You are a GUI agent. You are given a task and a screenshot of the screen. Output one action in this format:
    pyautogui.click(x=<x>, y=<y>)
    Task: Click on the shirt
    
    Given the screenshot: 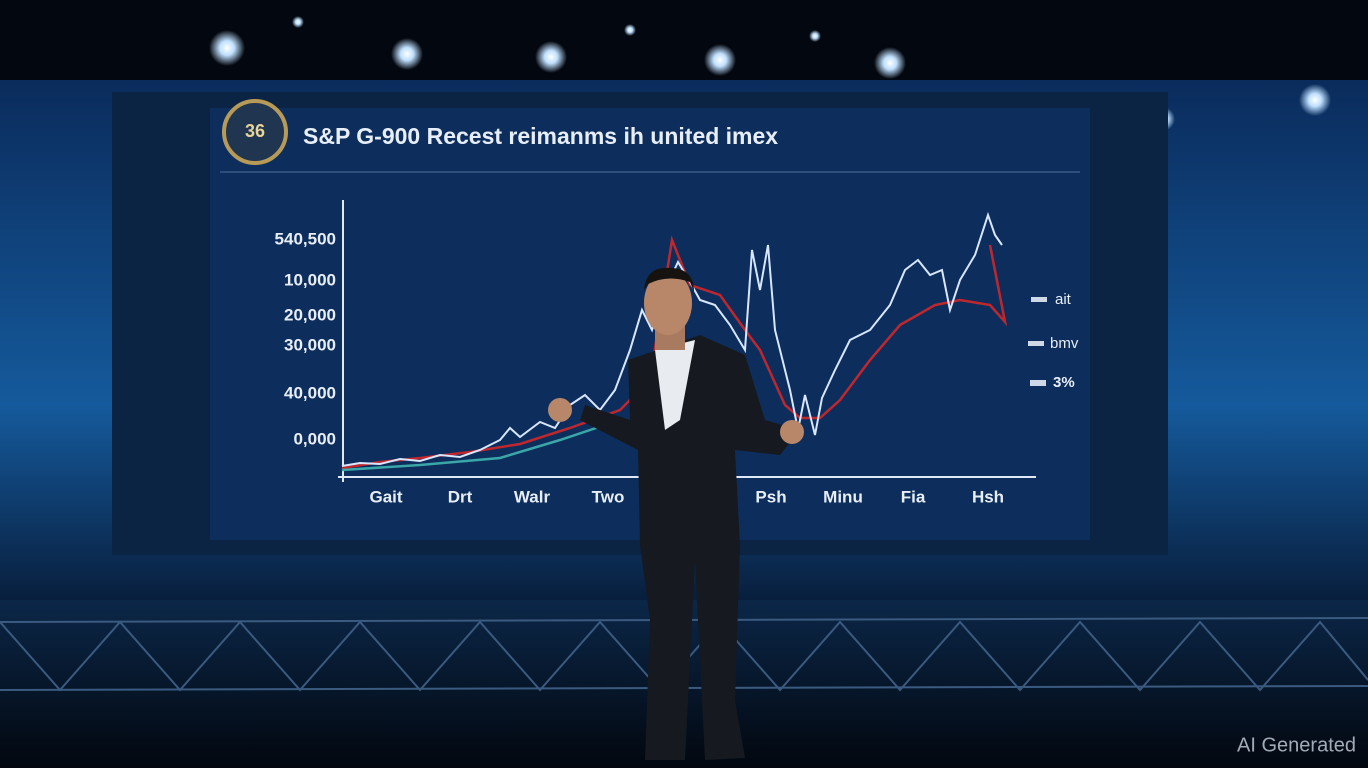 What is the action you would take?
    pyautogui.click(x=675, y=385)
    